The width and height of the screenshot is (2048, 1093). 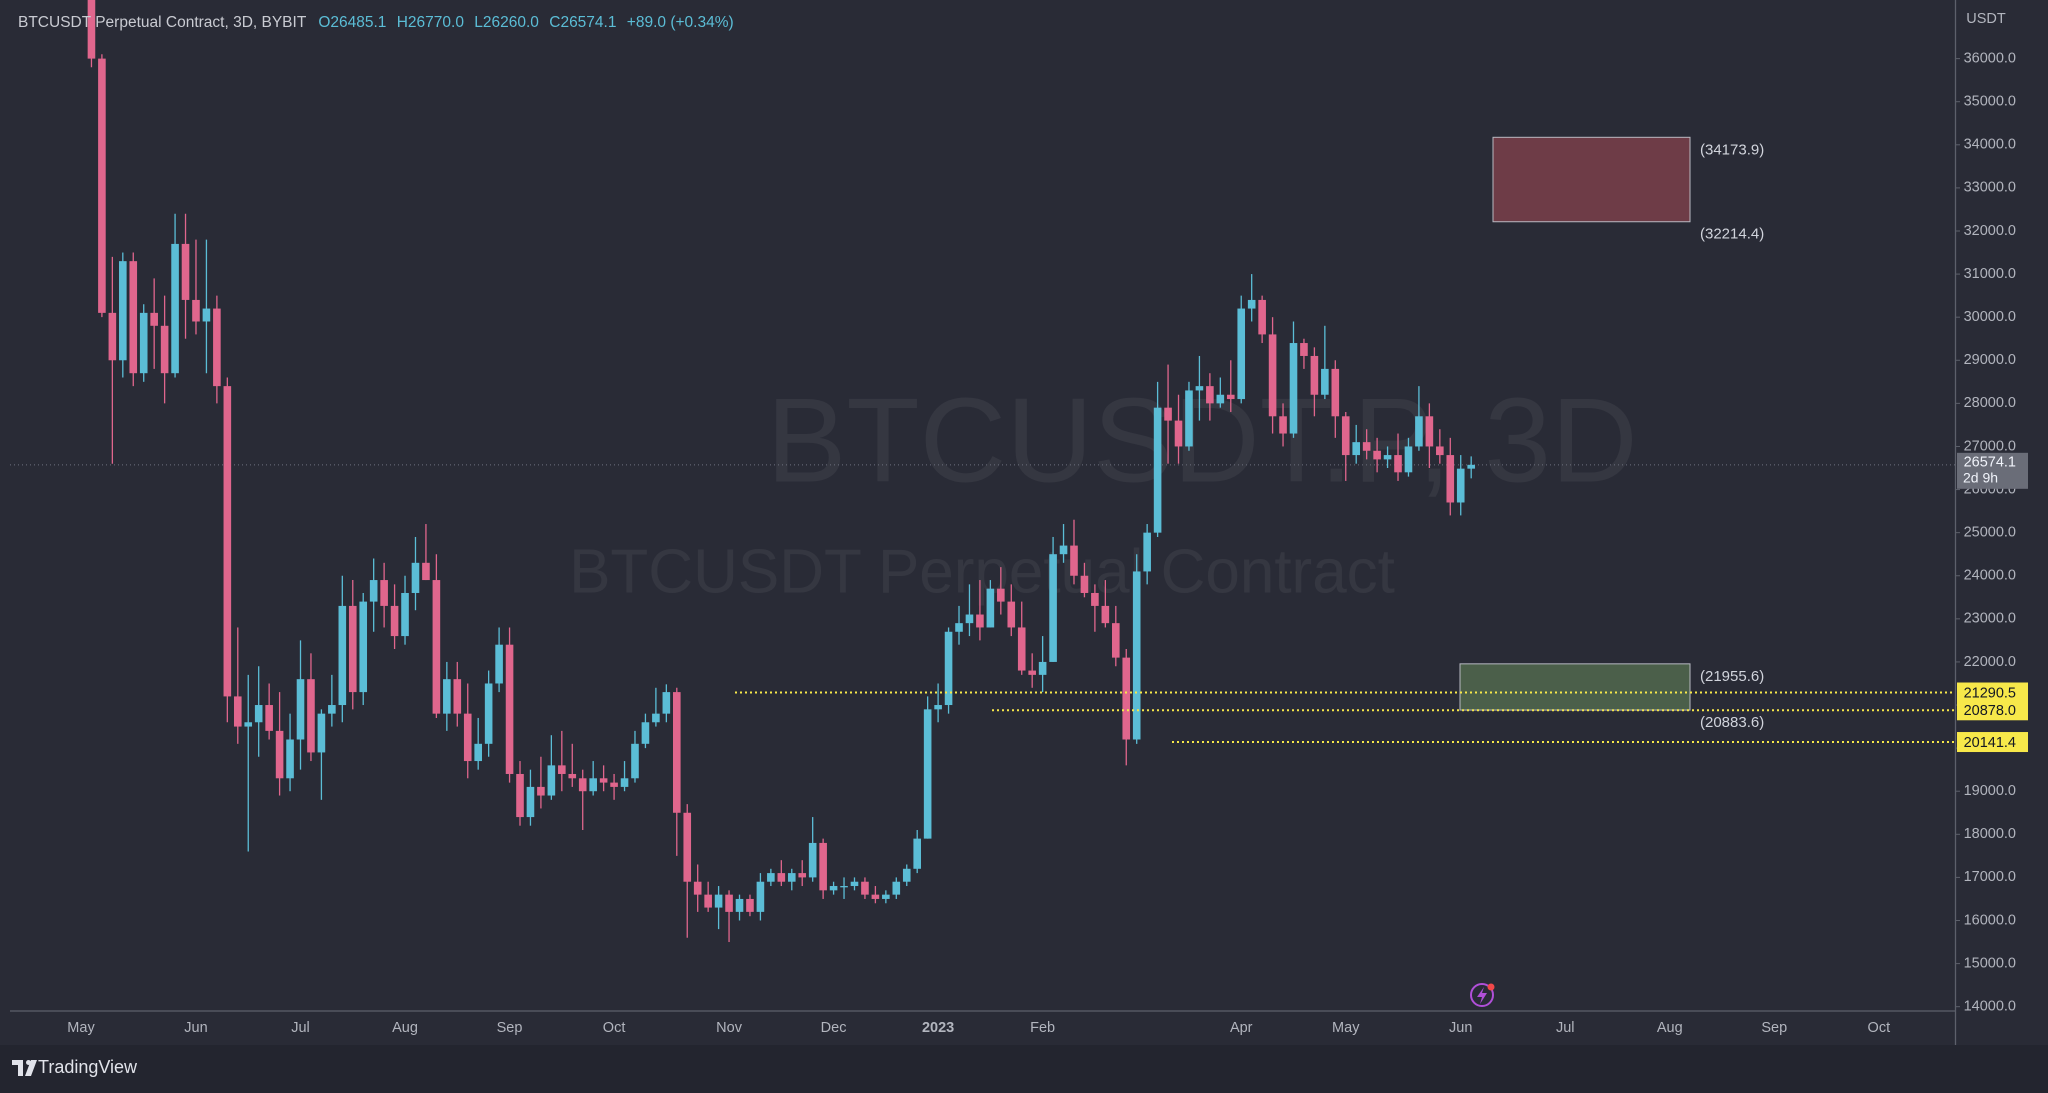 What do you see at coordinates (1024, 1069) in the screenshot?
I see `footer-bar` at bounding box center [1024, 1069].